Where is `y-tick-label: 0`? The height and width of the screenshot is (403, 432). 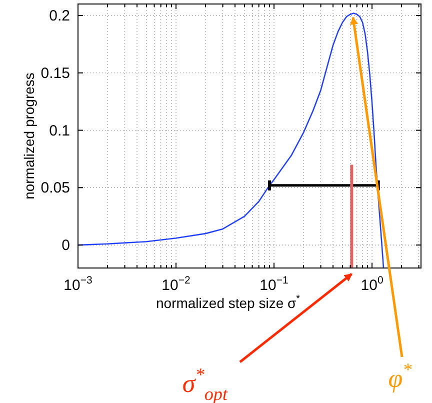
y-tick-label: 0 is located at coordinates (66, 245).